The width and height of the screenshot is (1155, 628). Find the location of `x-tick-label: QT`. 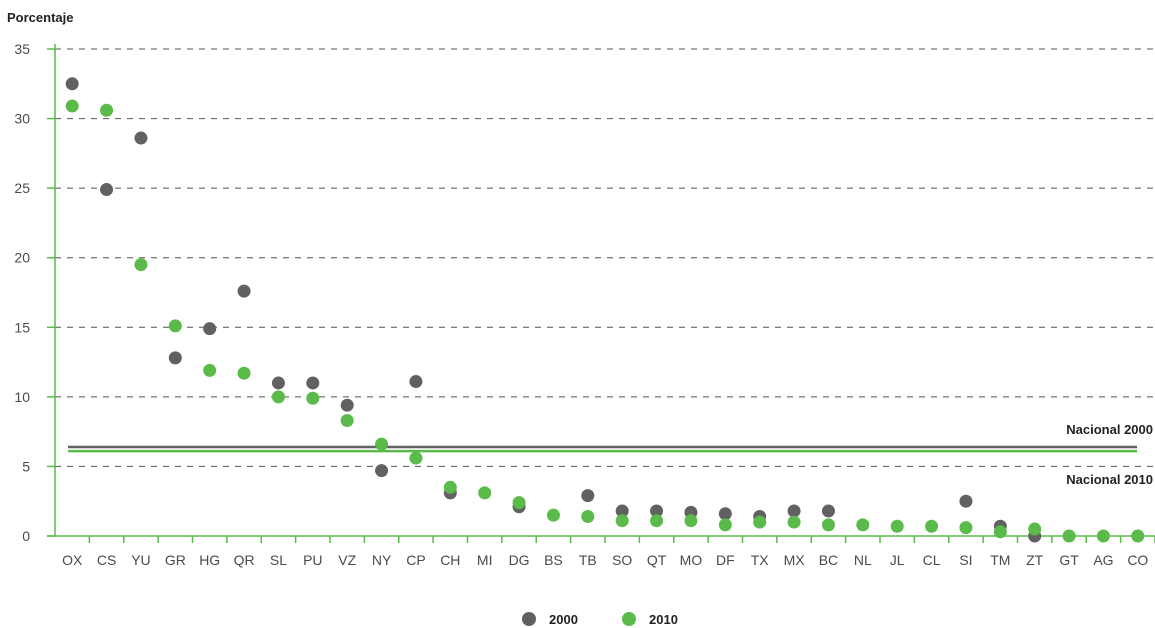

x-tick-label: QT is located at coordinates (657, 560).